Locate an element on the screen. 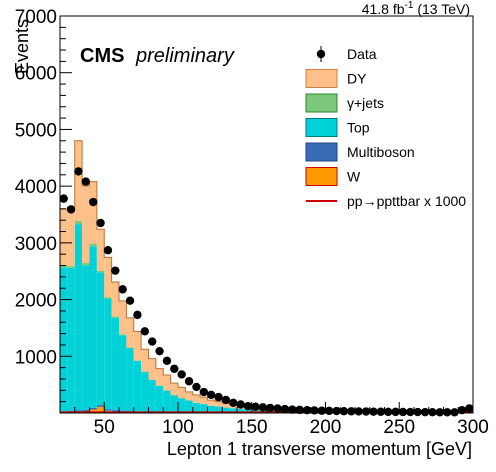 This screenshot has height=472, width=496. legend-swatch-multiboson is located at coordinates (321, 152).